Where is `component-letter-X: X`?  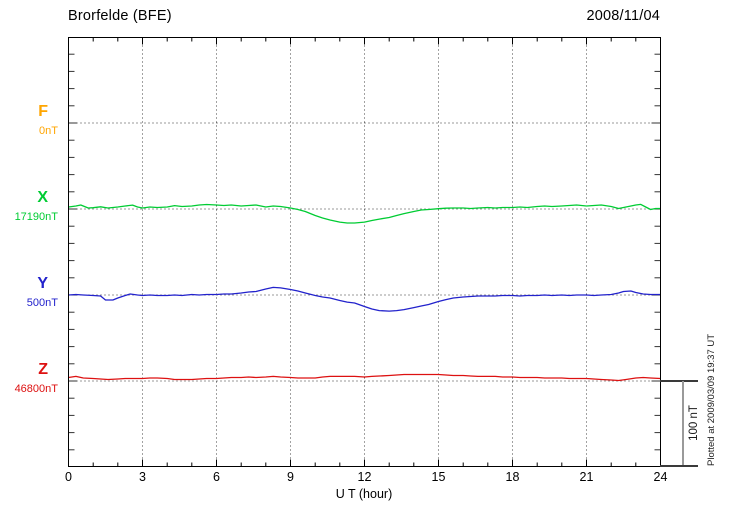
component-letter-X: X is located at coordinates (42, 197).